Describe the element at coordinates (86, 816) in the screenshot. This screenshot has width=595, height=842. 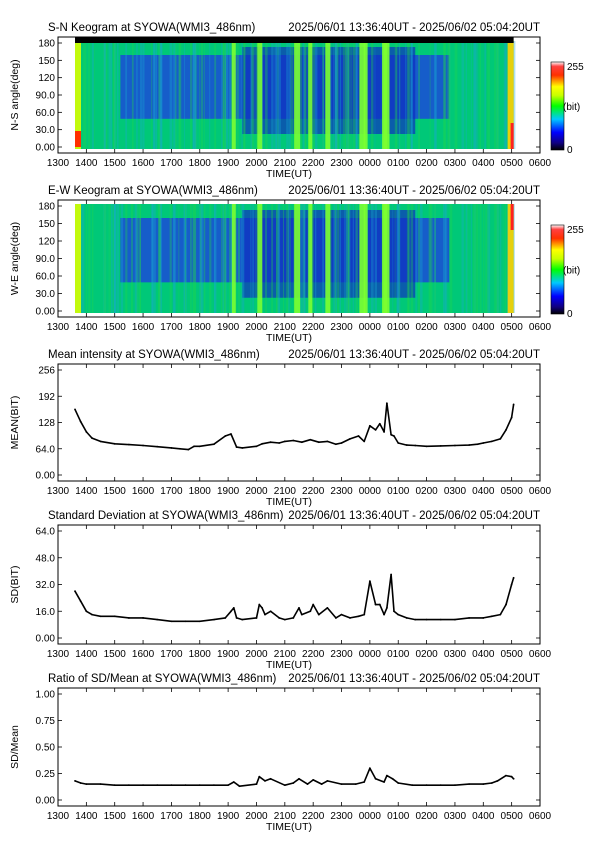
I see `x-tick-label: 1400` at that location.